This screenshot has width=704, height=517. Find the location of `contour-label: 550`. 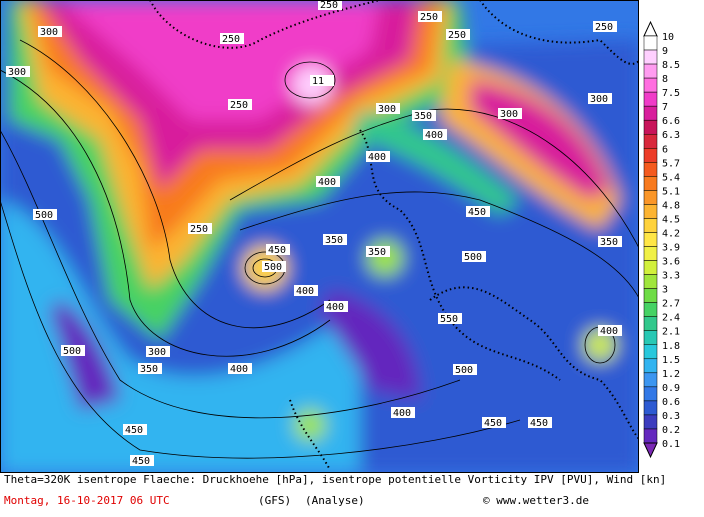

contour-label: 550 is located at coordinates (449, 319).